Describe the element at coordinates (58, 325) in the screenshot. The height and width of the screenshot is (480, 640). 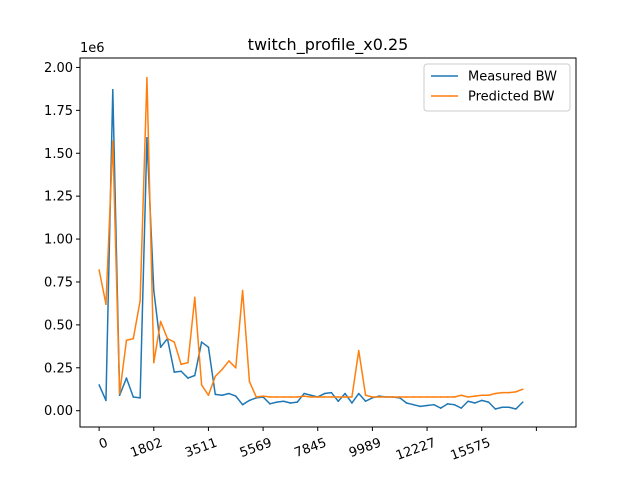
I see `y-tick-label: 0.50` at that location.